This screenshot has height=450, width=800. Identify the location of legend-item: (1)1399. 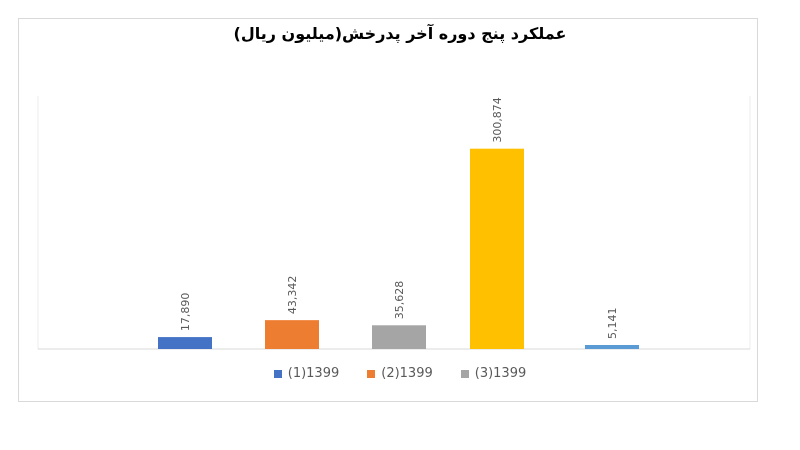
(306, 373).